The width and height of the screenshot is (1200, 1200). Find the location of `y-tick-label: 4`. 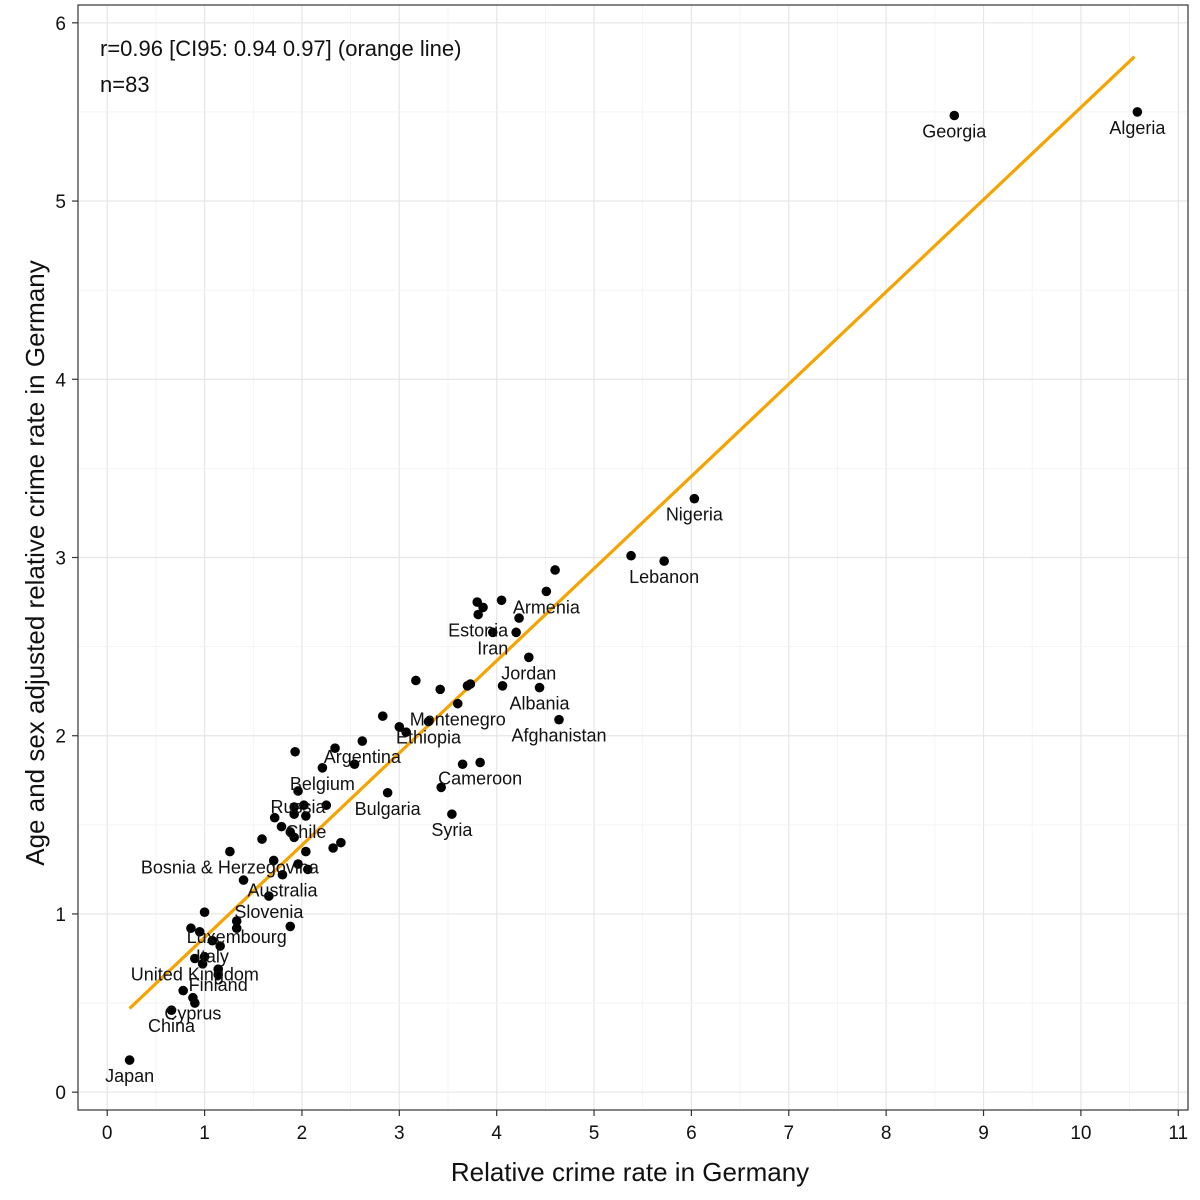

y-tick-label: 4 is located at coordinates (60, 380).